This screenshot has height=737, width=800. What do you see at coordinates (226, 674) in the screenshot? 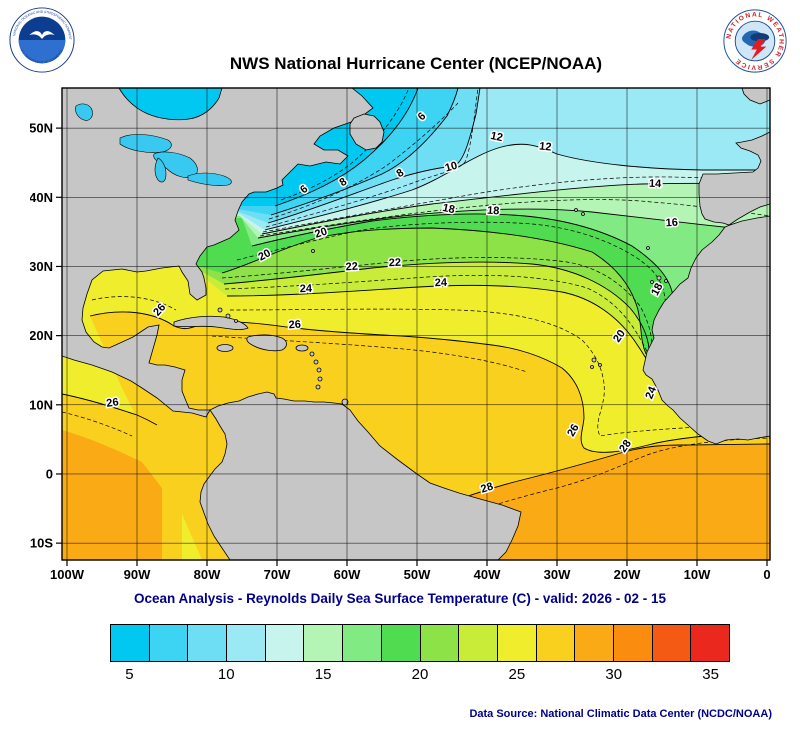
I see `colorbar-tick-label: 10` at bounding box center [226, 674].